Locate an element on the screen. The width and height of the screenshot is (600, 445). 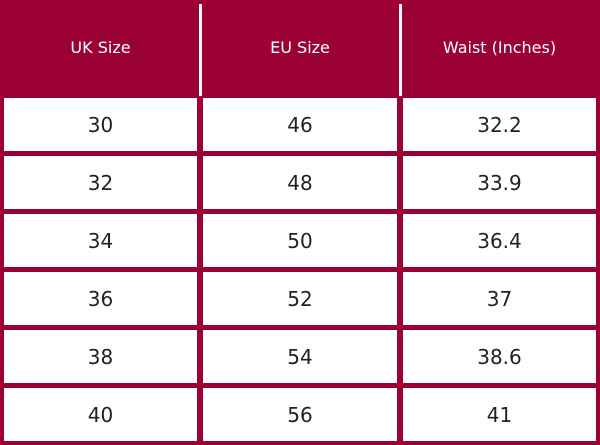
table-cell: 54 is located at coordinates (300, 356).